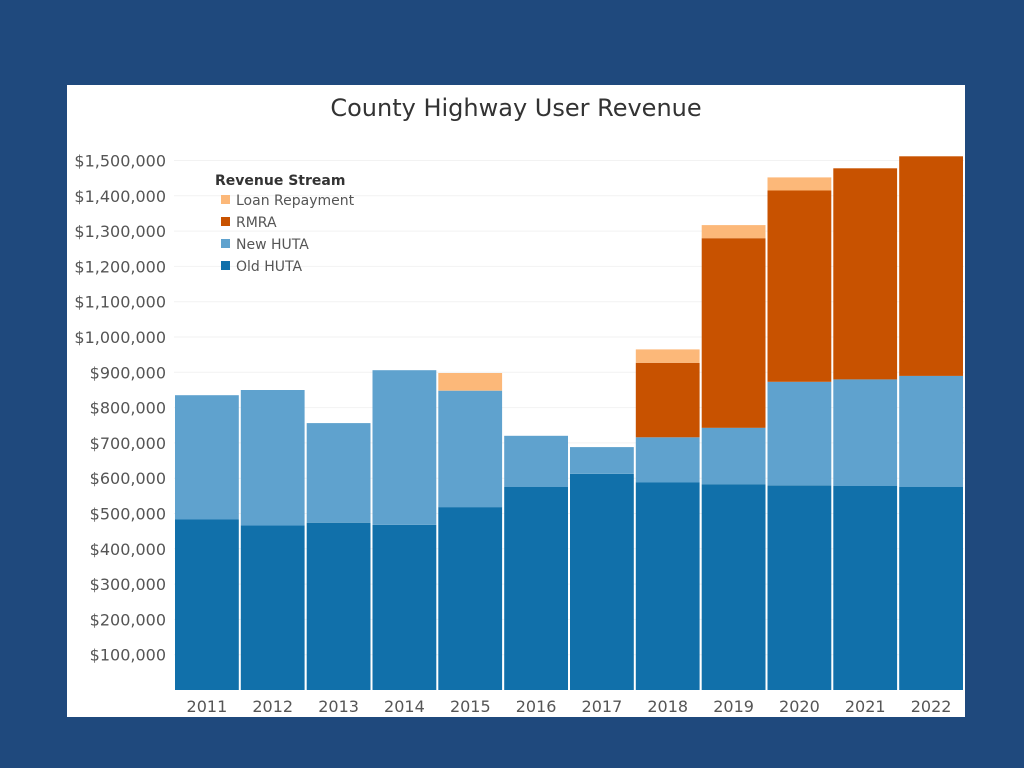  Describe the element at coordinates (667, 586) in the screenshot. I see `bar-segment-old-huta-2018` at that location.